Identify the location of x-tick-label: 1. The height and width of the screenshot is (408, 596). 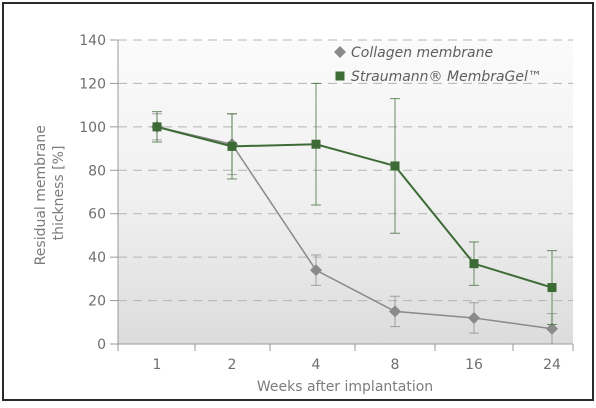
(157, 365).